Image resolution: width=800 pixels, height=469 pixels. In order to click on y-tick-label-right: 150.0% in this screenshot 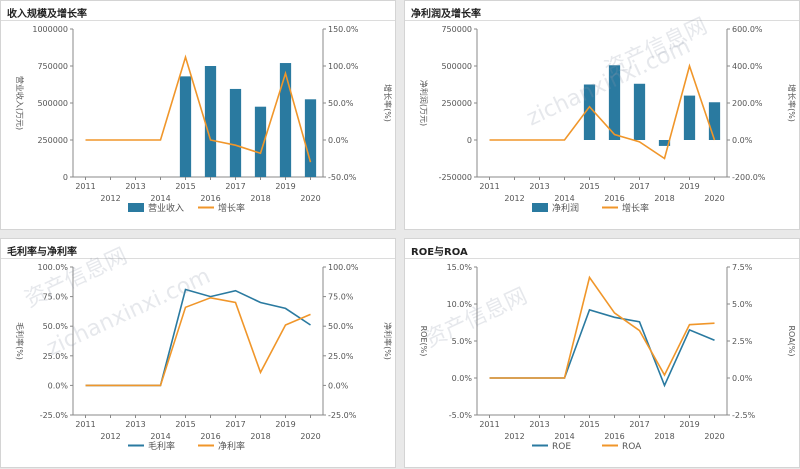, I will do `click(343, 29)`.